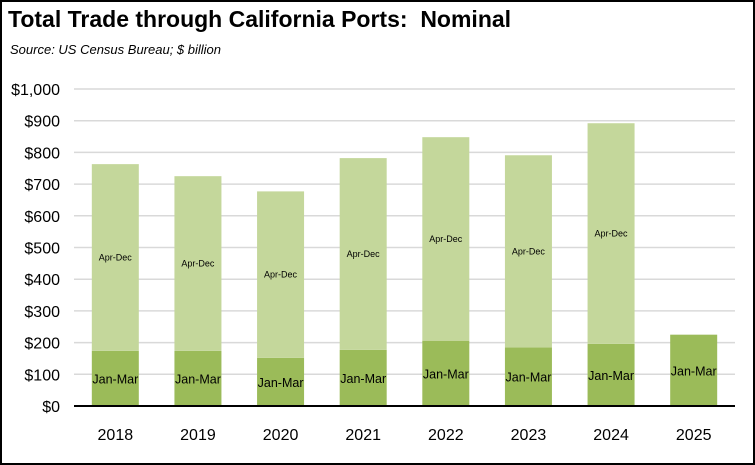 This screenshot has height=465, width=755. I want to click on y-tick-label: $1,000, so click(35, 90).